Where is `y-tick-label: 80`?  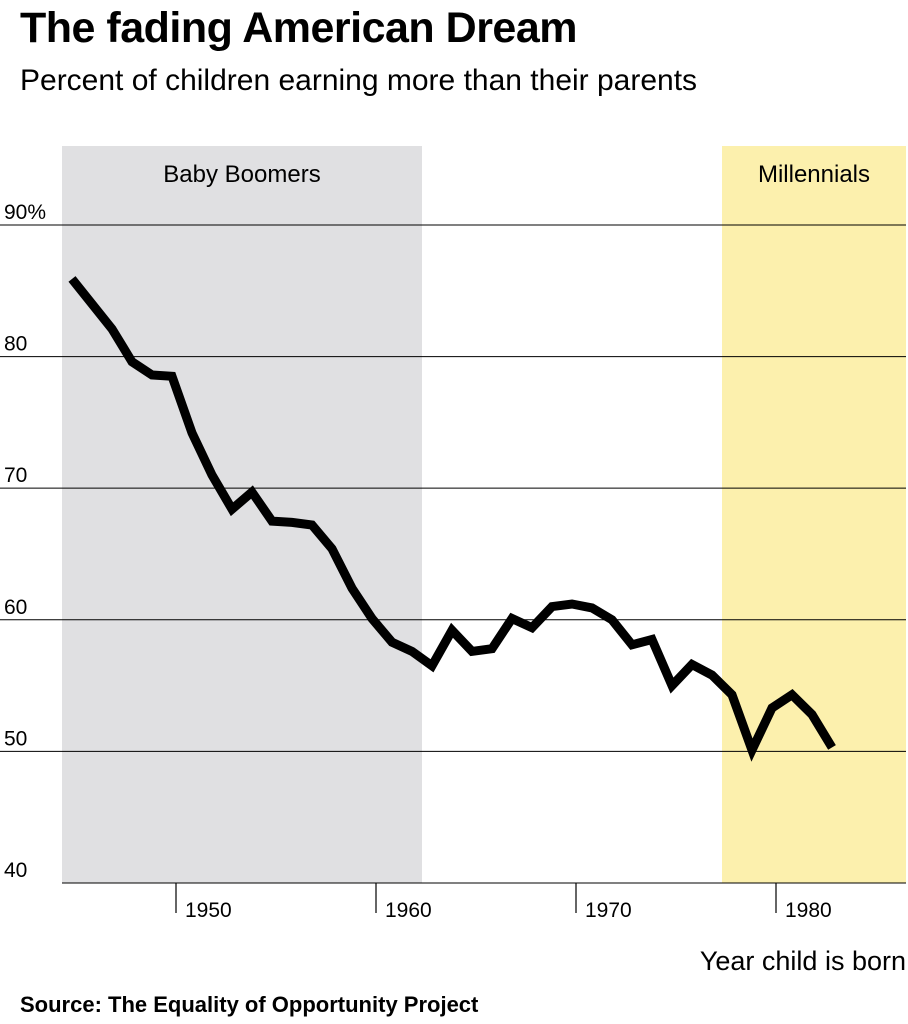 y-tick-label: 80 is located at coordinates (15, 344).